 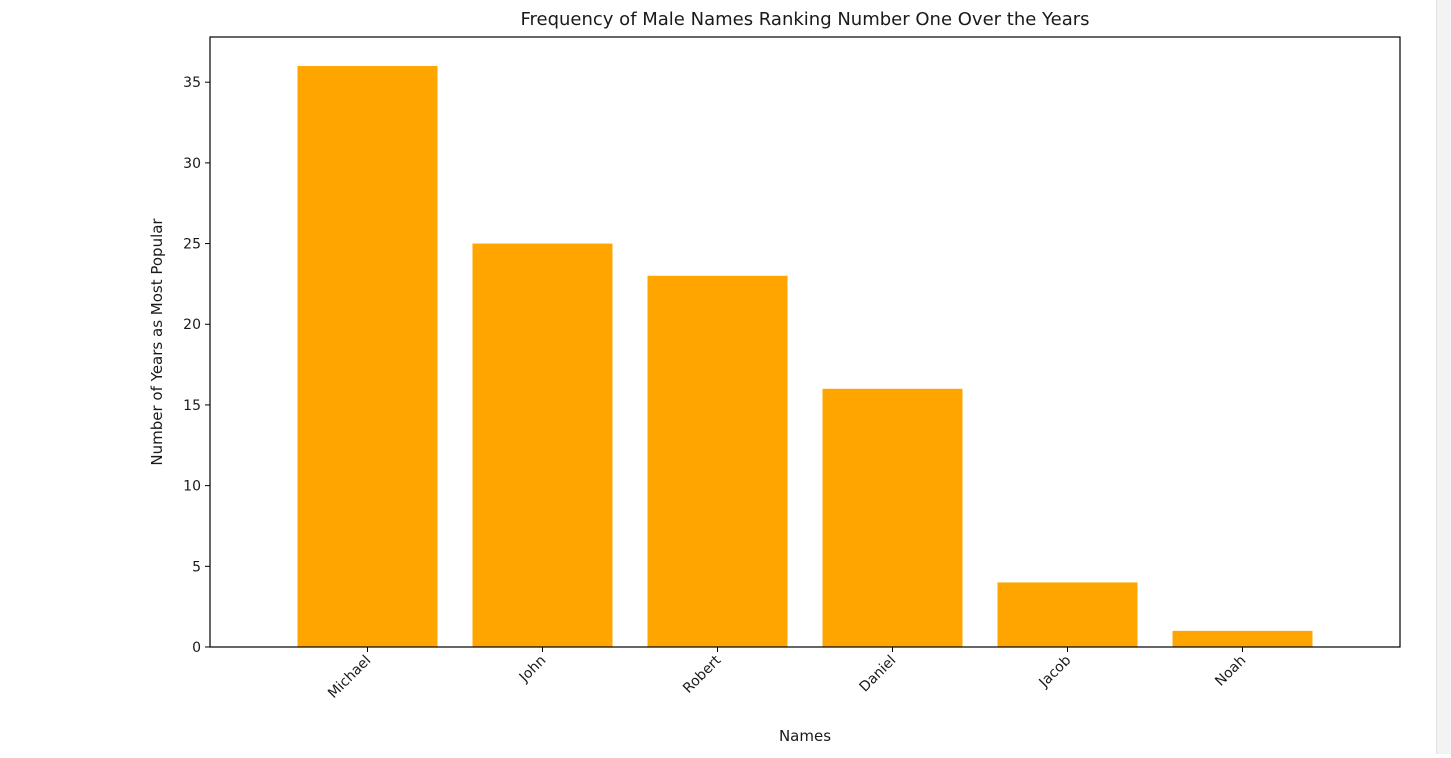 I want to click on y-tick-label: 35, so click(x=192, y=83).